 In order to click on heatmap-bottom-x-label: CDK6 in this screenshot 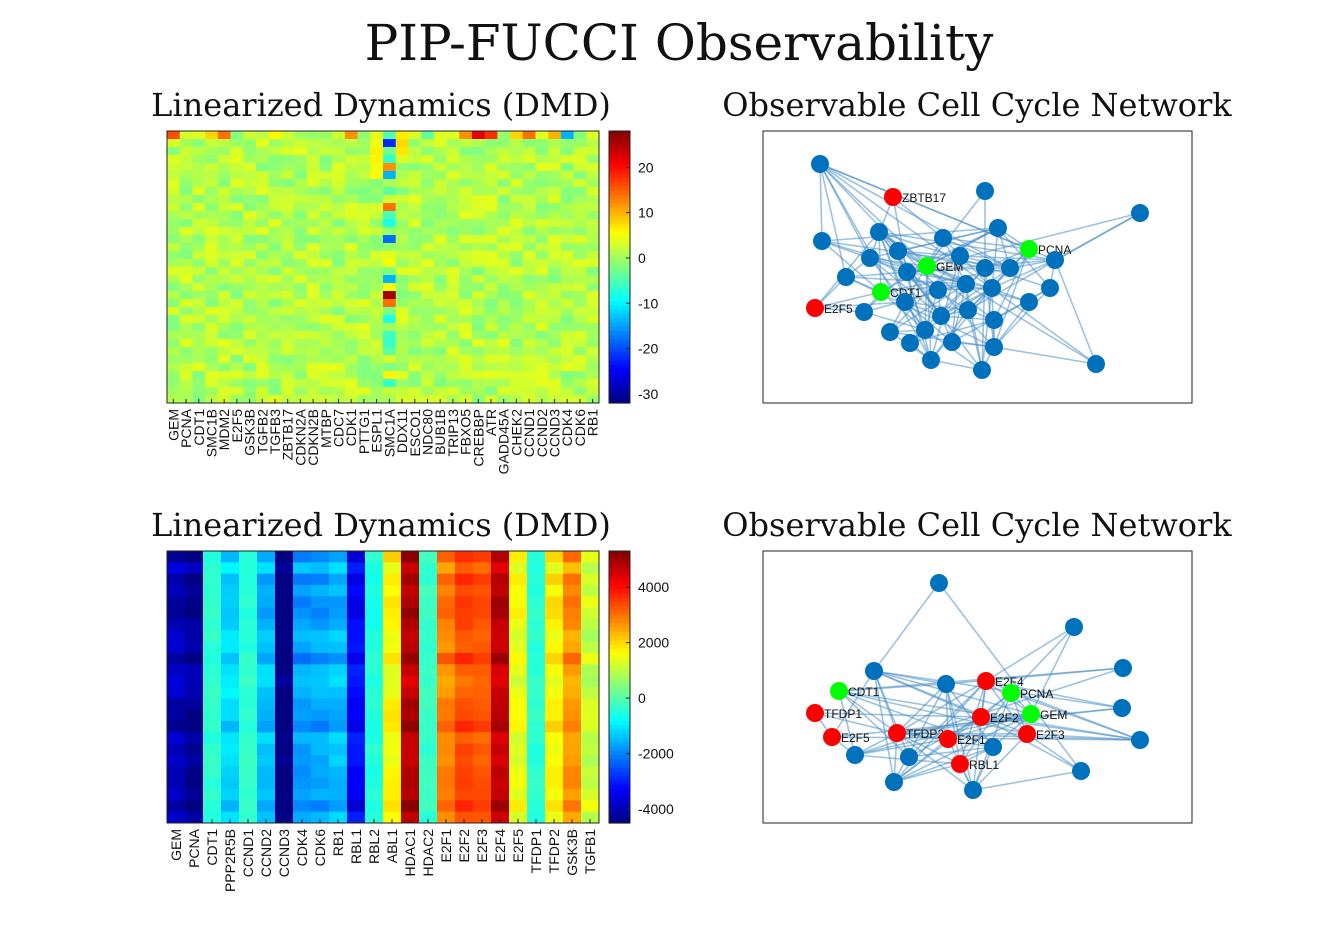, I will do `click(320, 848)`.